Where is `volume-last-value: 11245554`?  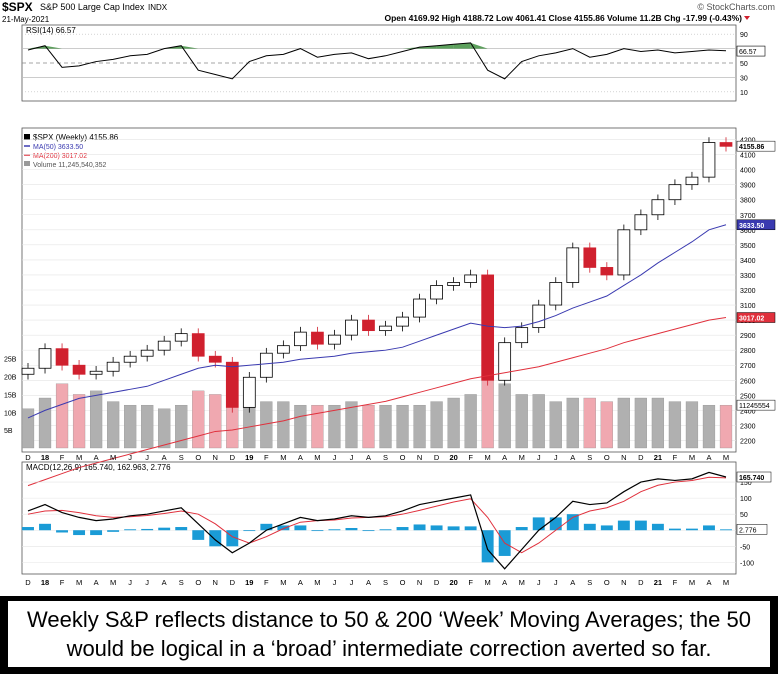 volume-last-value: 11245554 is located at coordinates (754, 406).